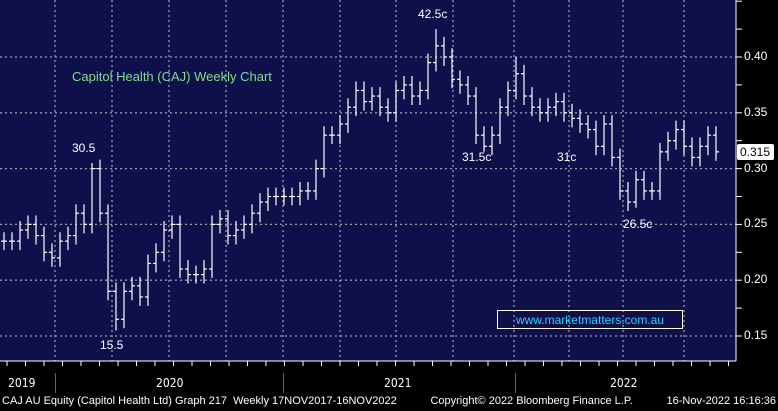  I want to click on annotation-high-2019: 30.5, so click(84, 148).